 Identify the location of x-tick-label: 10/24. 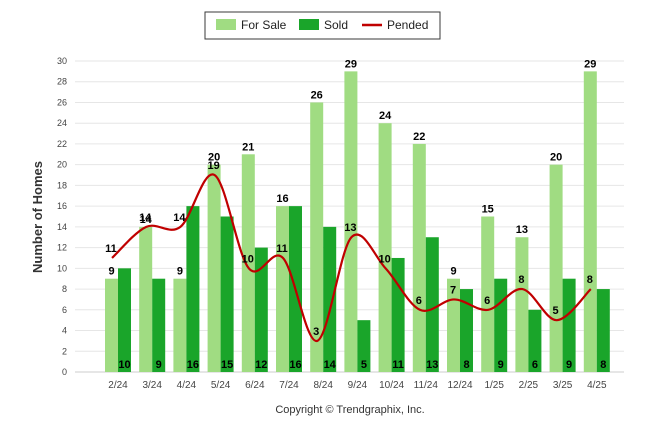
(391, 385).